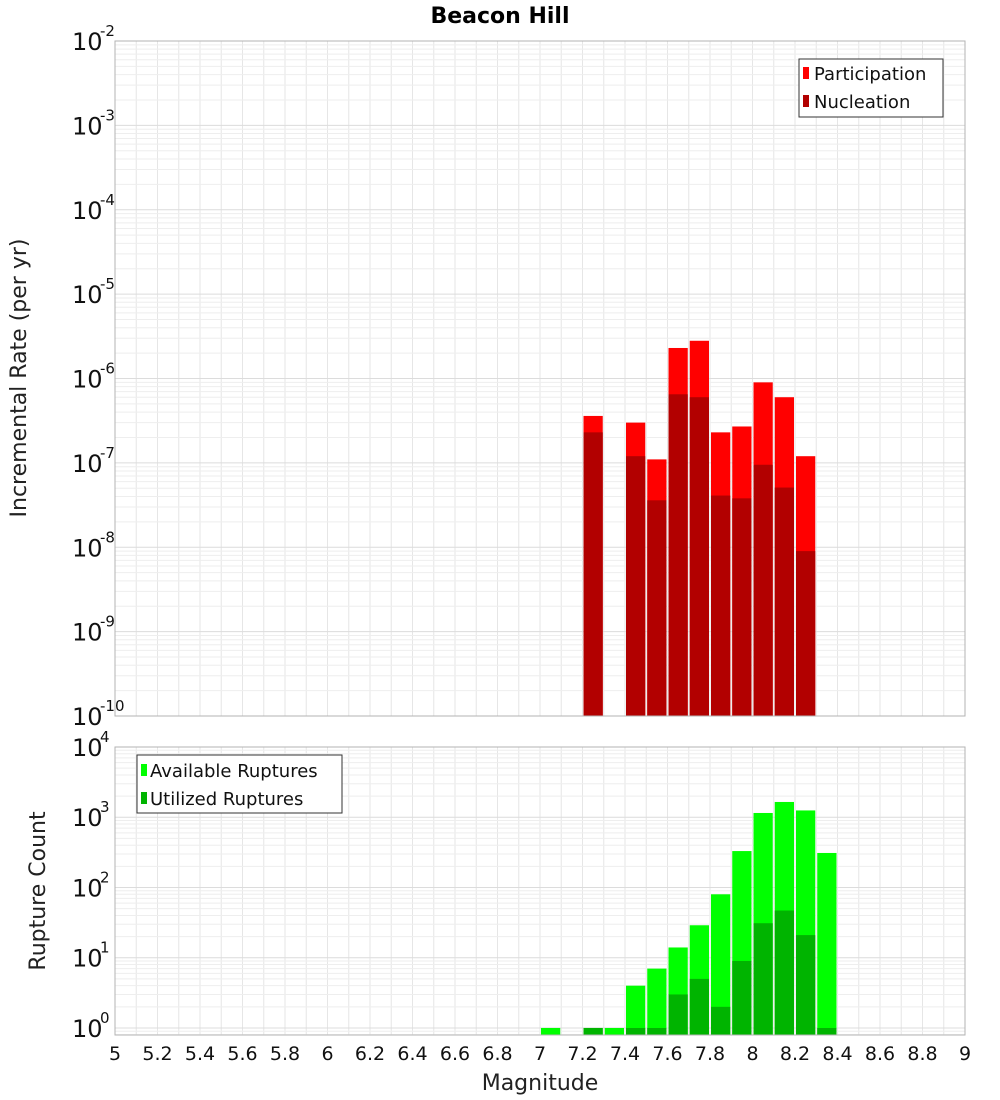 The height and width of the screenshot is (1100, 1000). I want to click on x-tick-label: 8.2, so click(795, 1054).